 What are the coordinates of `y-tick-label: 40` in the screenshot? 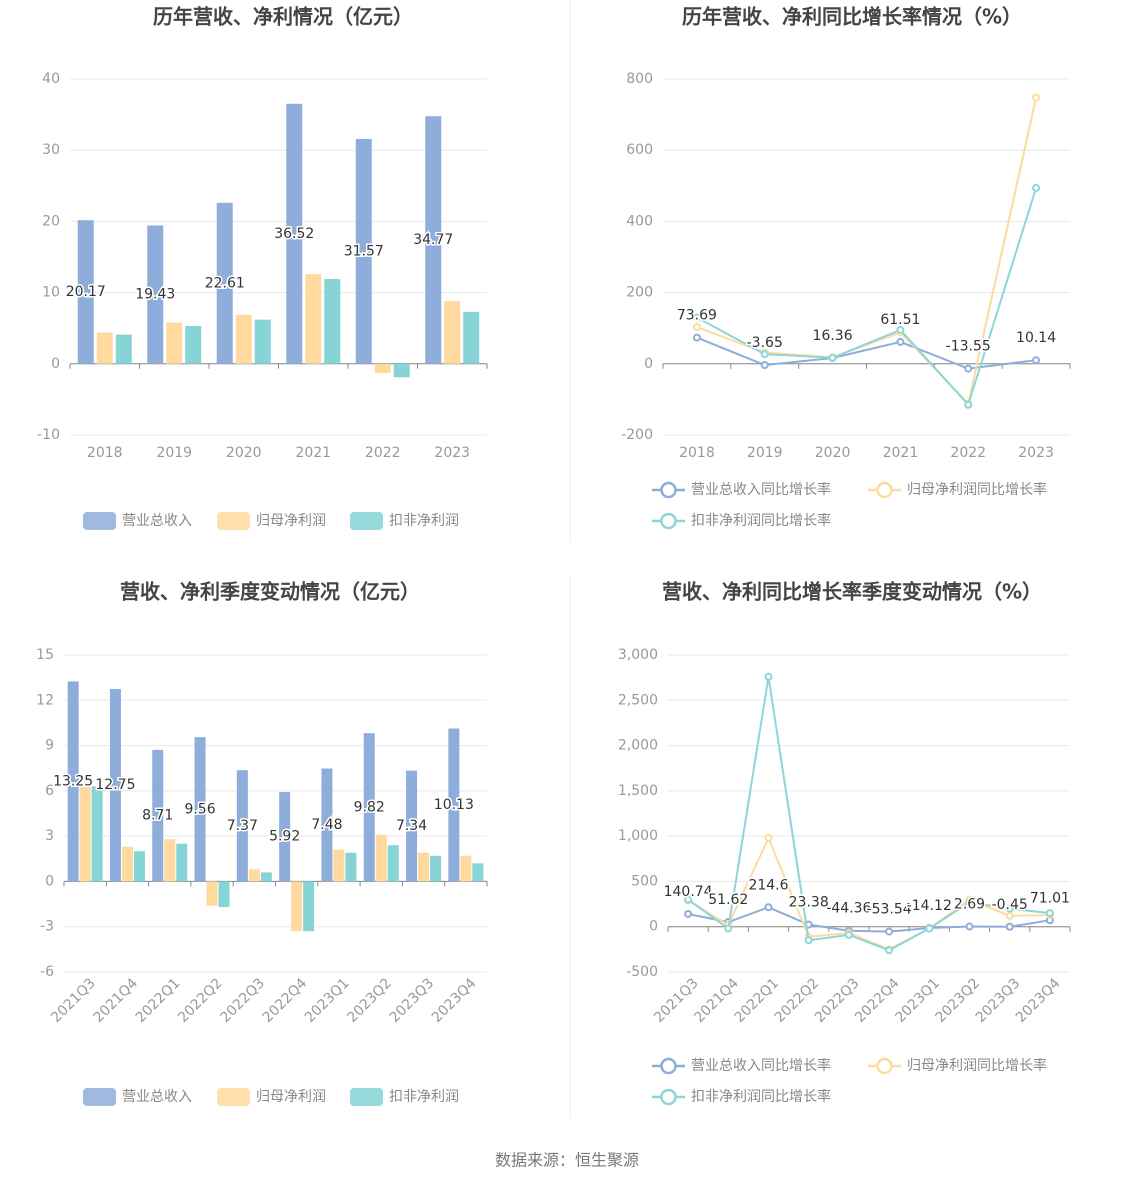 It's located at (51, 79).